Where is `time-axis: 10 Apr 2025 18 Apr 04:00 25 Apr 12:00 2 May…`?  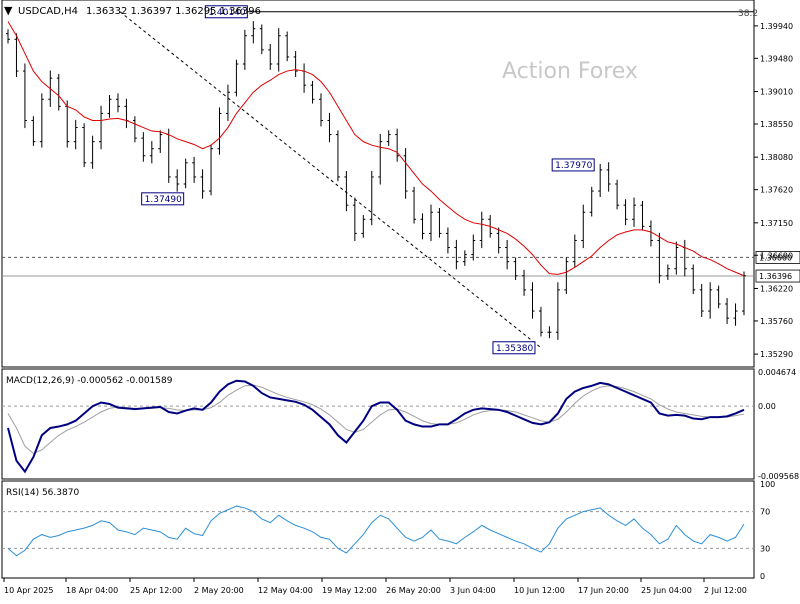
time-axis: 10 Apr 2025 18 Apr 04:00 25 Apr 12:00 2 May… is located at coordinates (375, 586).